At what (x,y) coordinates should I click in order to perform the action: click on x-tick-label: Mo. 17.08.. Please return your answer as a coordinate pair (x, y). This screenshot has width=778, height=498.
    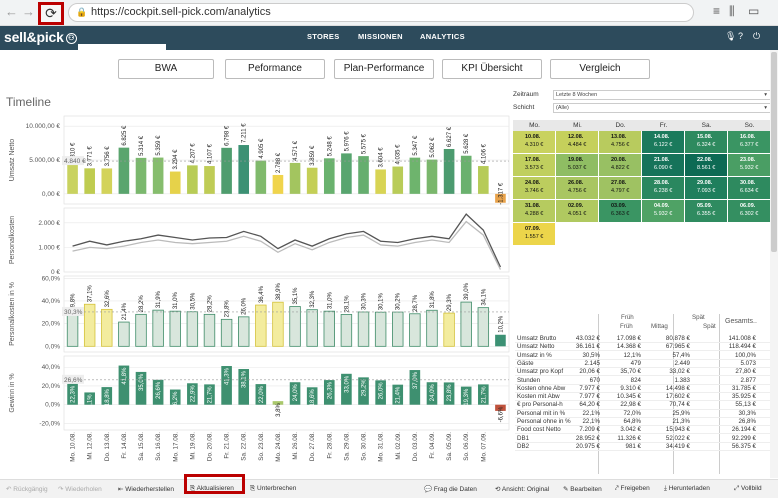
    Looking at the image, I should click on (175, 447).